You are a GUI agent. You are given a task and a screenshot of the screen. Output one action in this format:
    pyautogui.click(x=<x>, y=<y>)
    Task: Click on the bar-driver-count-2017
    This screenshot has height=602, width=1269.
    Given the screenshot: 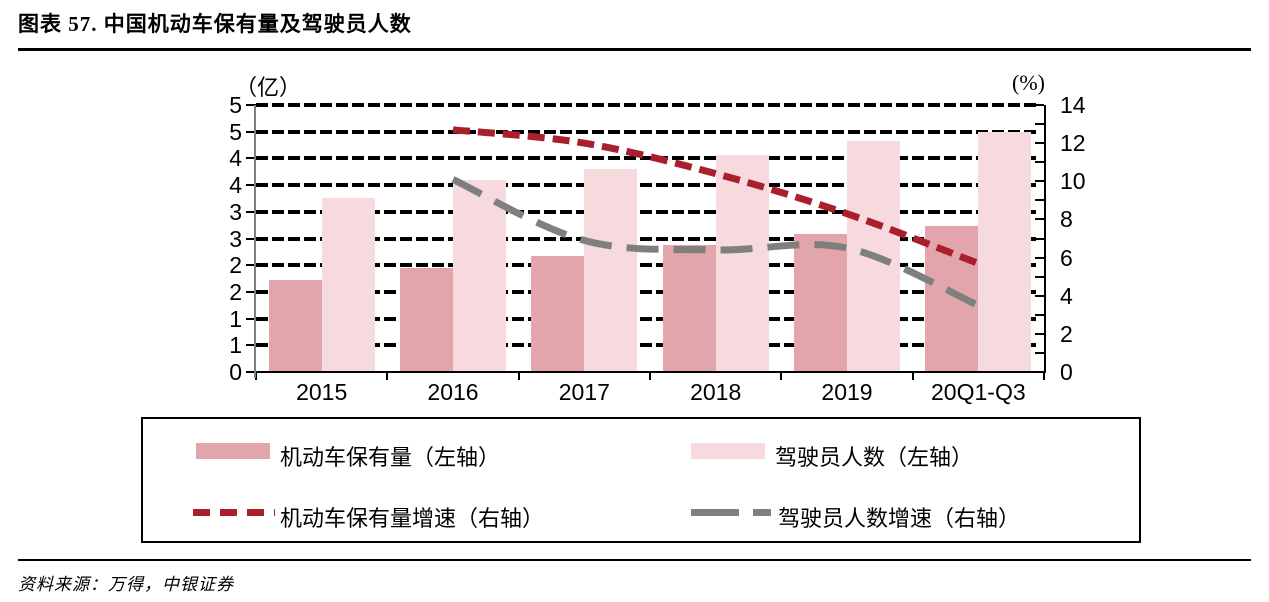 What is the action you would take?
    pyautogui.click(x=611, y=270)
    